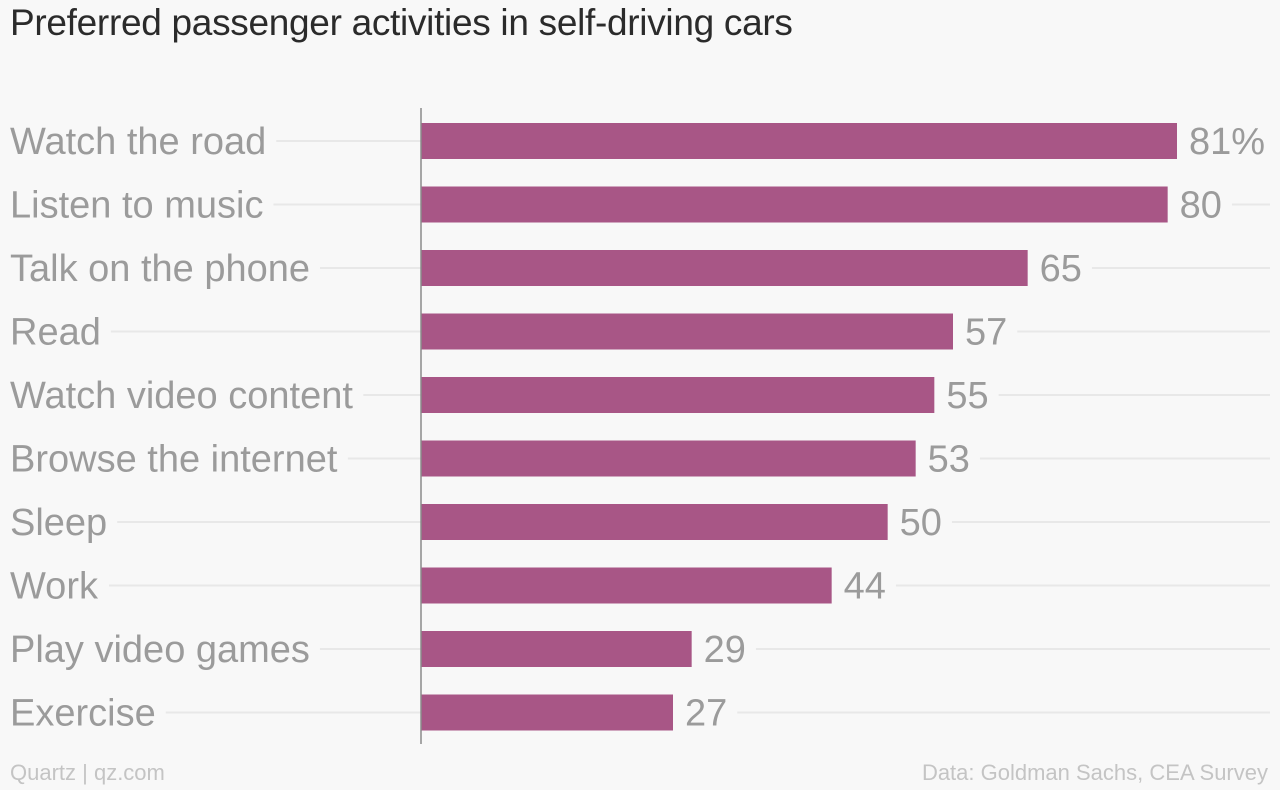 This screenshot has width=1280, height=790. I want to click on value-label: 27, so click(706, 714).